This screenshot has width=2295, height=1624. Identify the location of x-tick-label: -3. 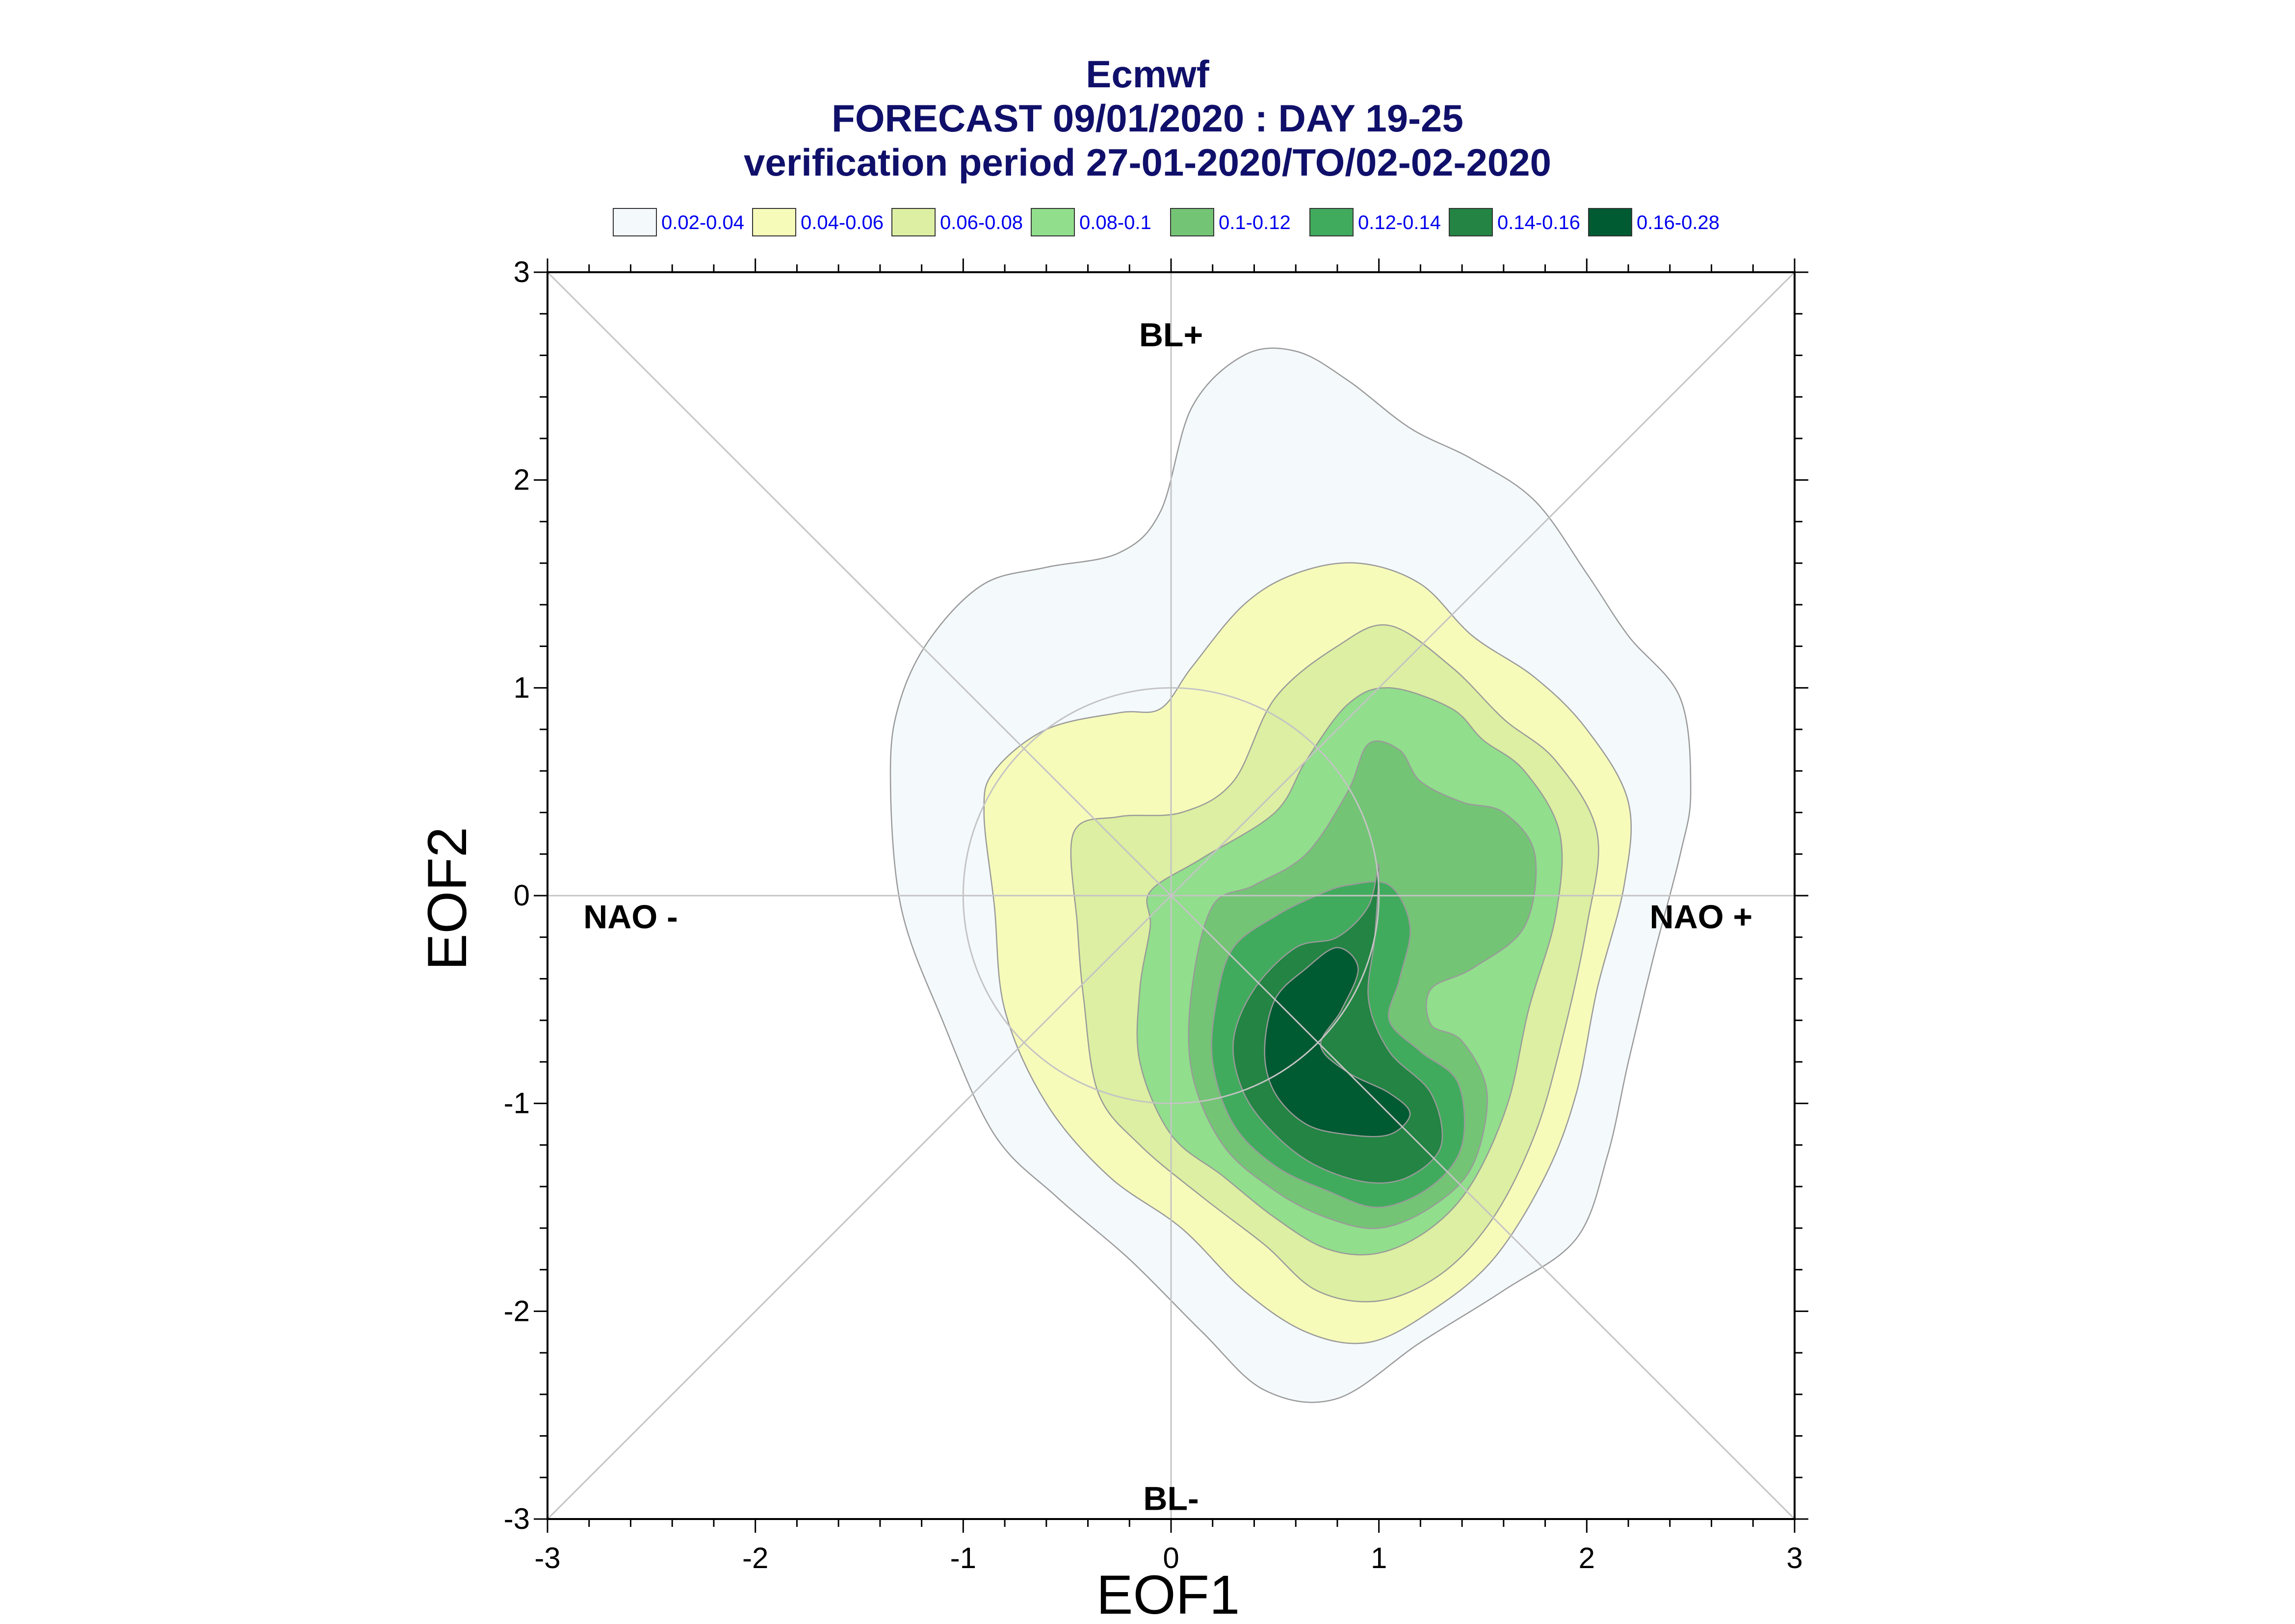
(547, 1558).